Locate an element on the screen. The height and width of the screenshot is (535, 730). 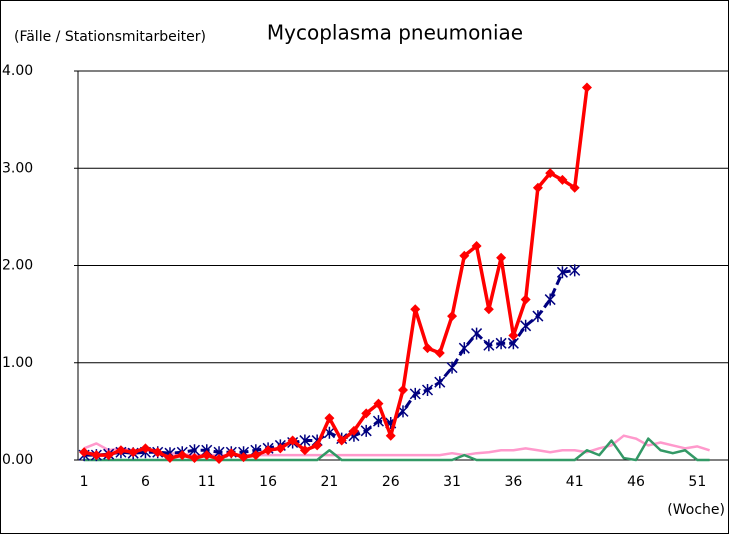
y-tick-label: 1.00 is located at coordinates (17, 363).